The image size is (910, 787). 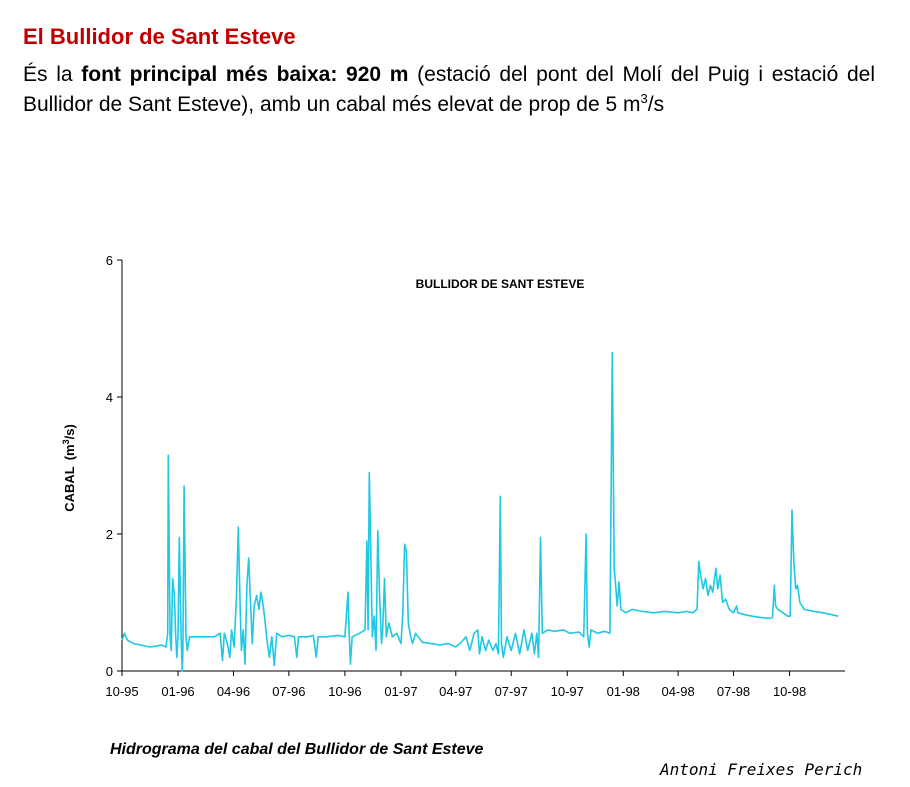 I want to click on author-credit: Antoni Freixes Perich, so click(x=761, y=769).